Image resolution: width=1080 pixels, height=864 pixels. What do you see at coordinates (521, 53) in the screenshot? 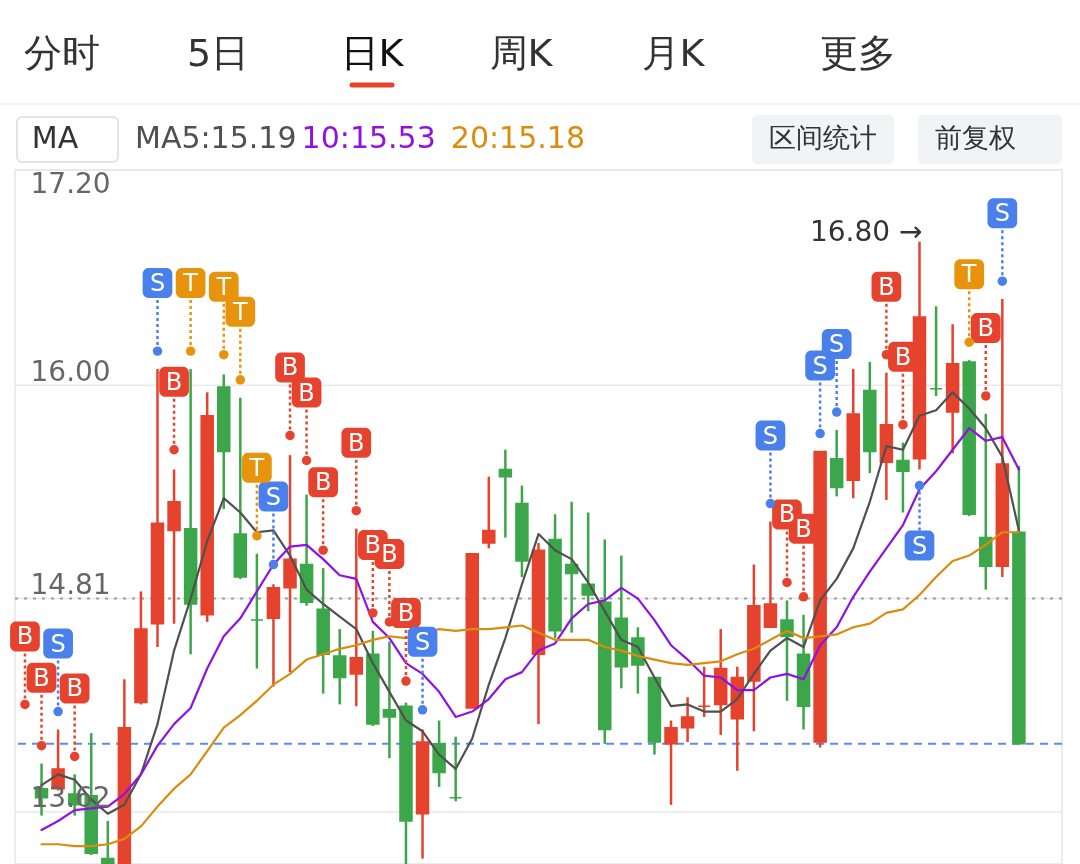
I see `text: 周K` at bounding box center [521, 53].